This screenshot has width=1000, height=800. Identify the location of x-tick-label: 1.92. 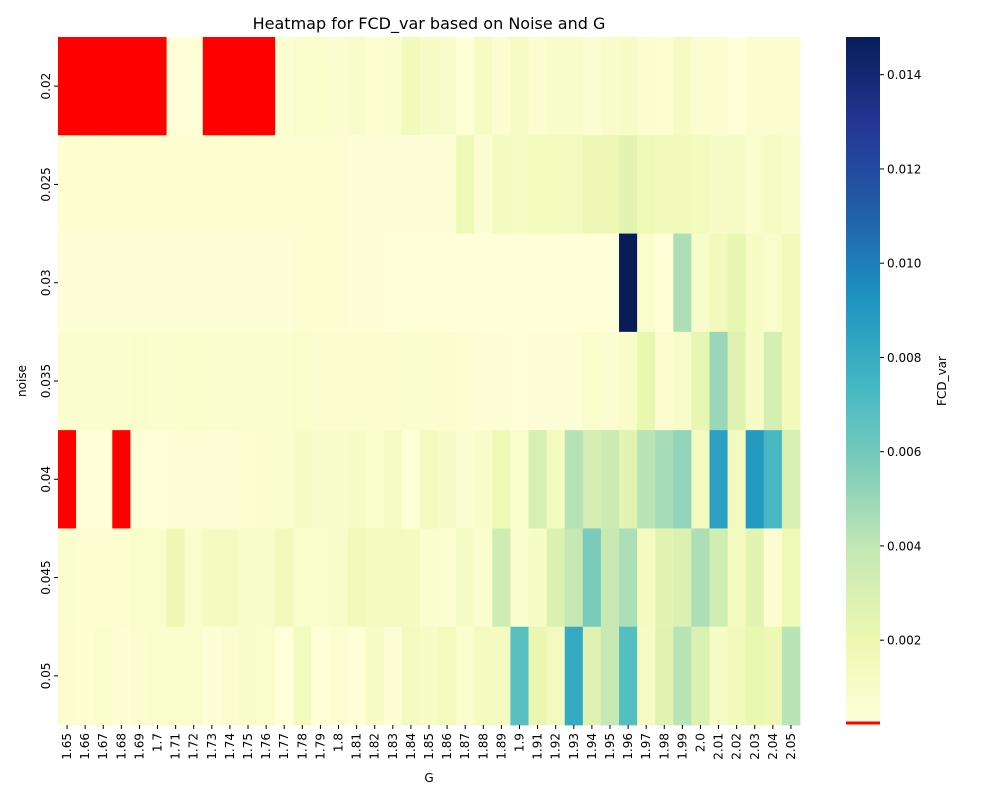
(556, 746).